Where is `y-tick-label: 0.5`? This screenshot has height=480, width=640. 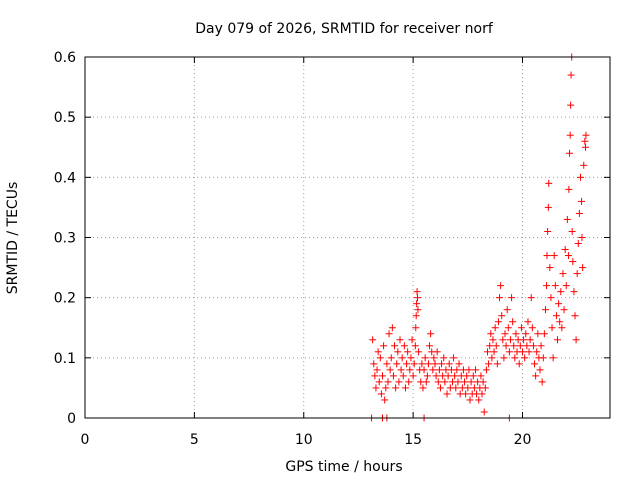 y-tick-label: 0.5 is located at coordinates (65, 118).